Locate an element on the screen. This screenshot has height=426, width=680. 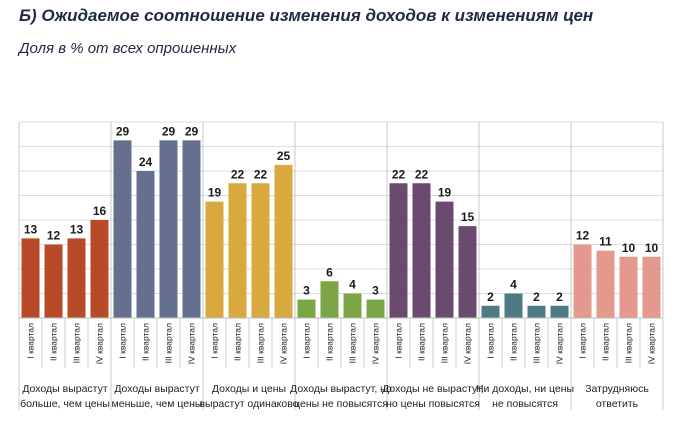
category-label: Доходы не вырастут, is located at coordinates (433, 389).